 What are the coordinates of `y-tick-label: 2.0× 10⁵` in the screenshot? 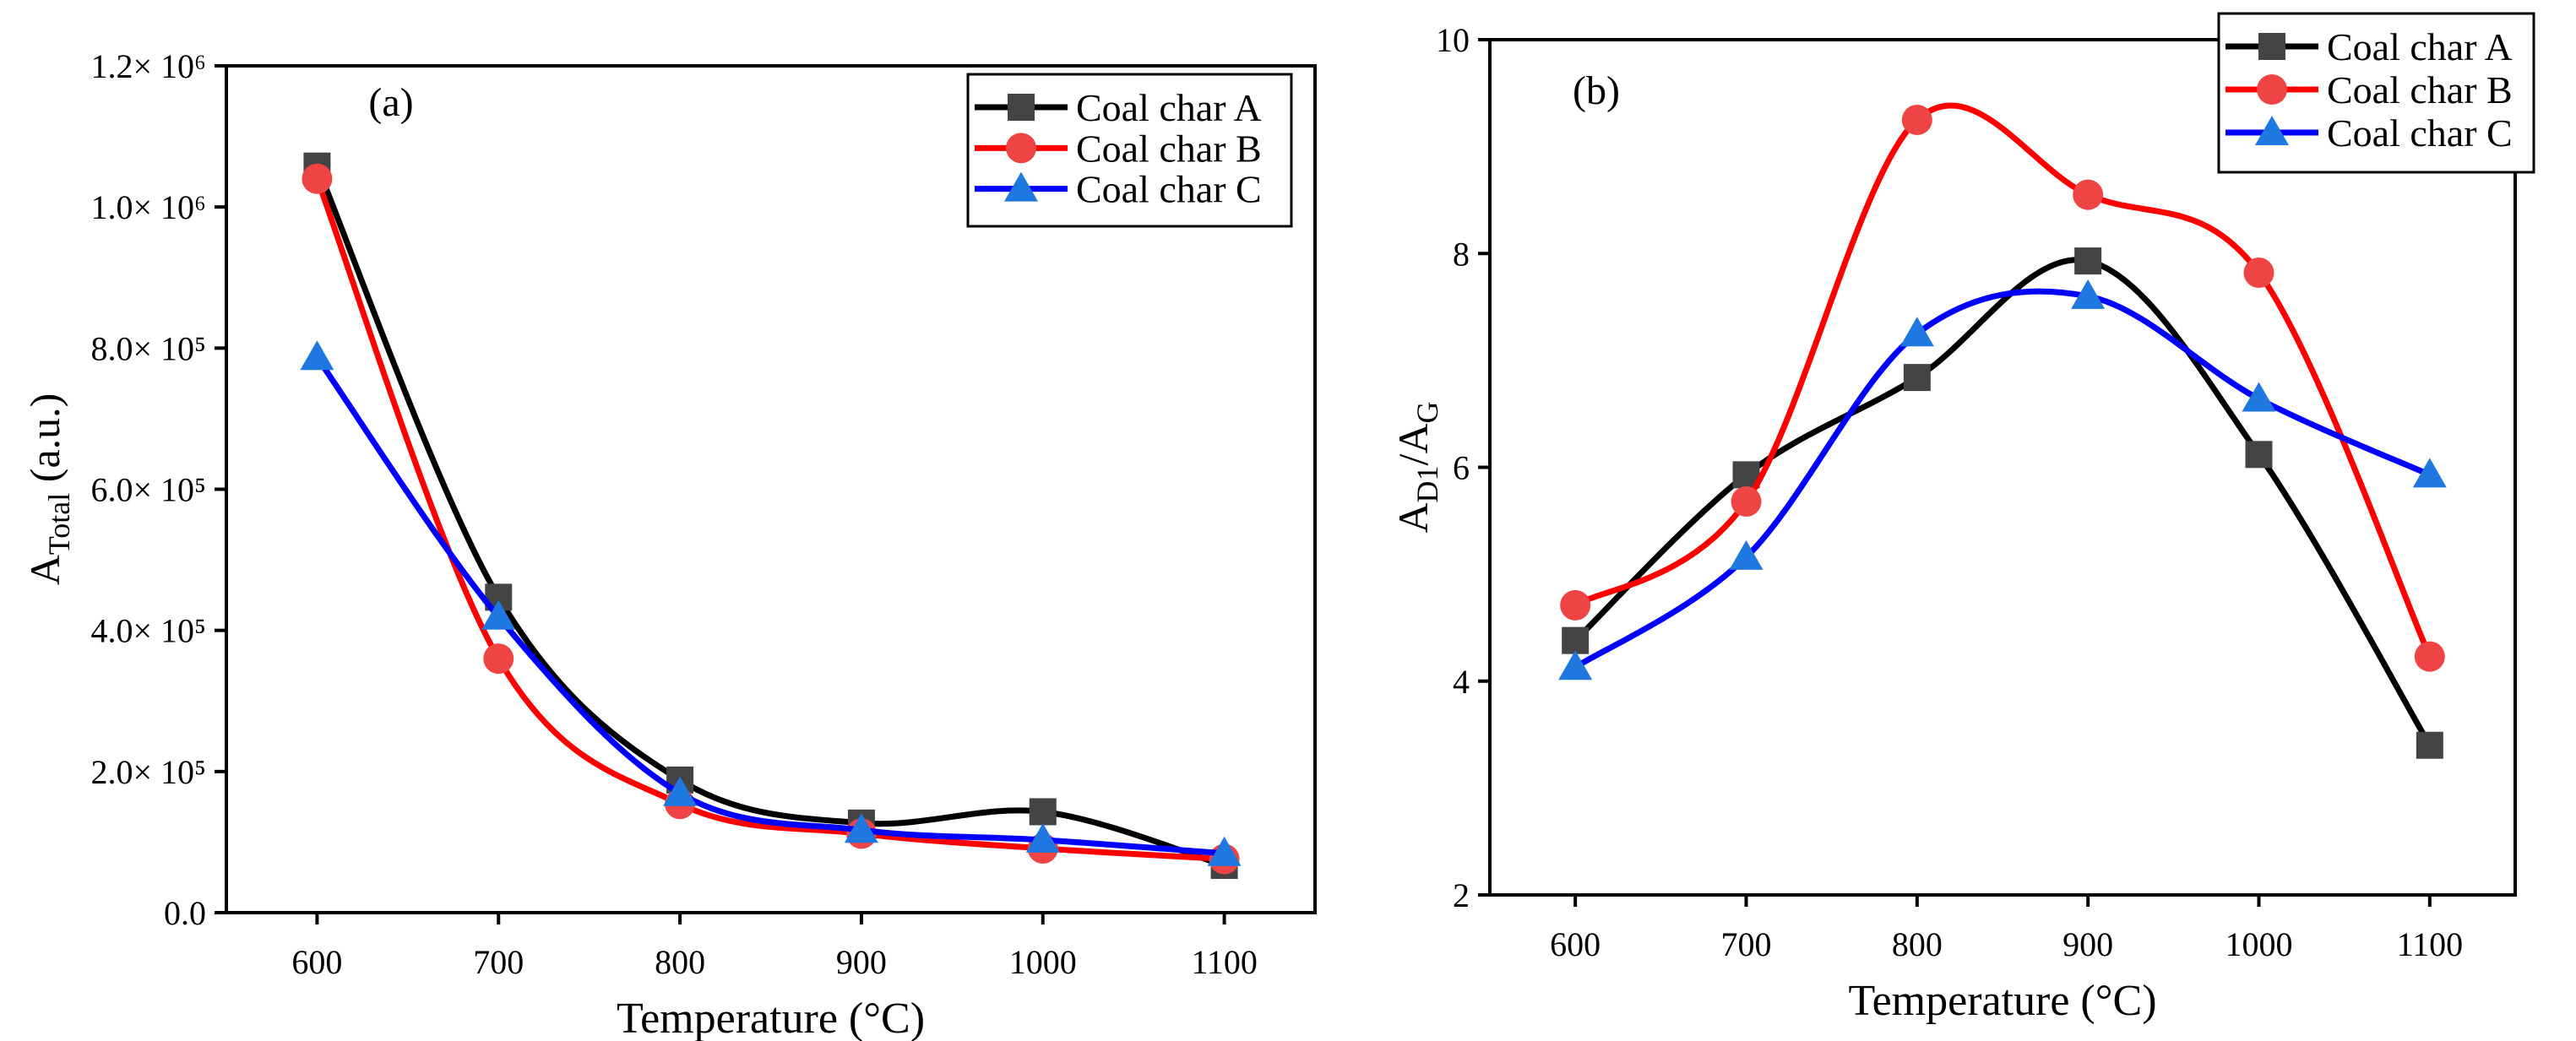 It's located at (148, 772).